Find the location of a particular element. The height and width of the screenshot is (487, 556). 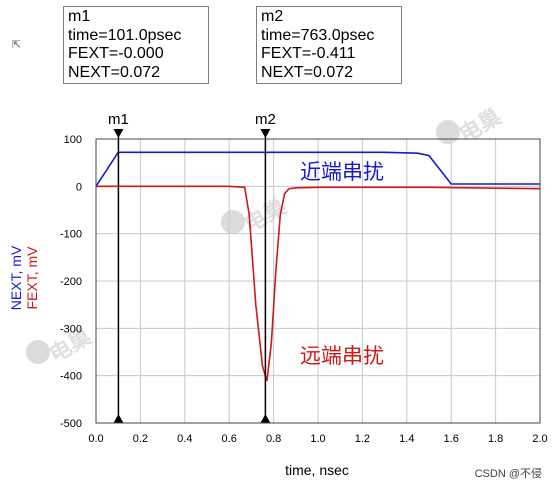

x-tick-label: 1.6 is located at coordinates (451, 439).